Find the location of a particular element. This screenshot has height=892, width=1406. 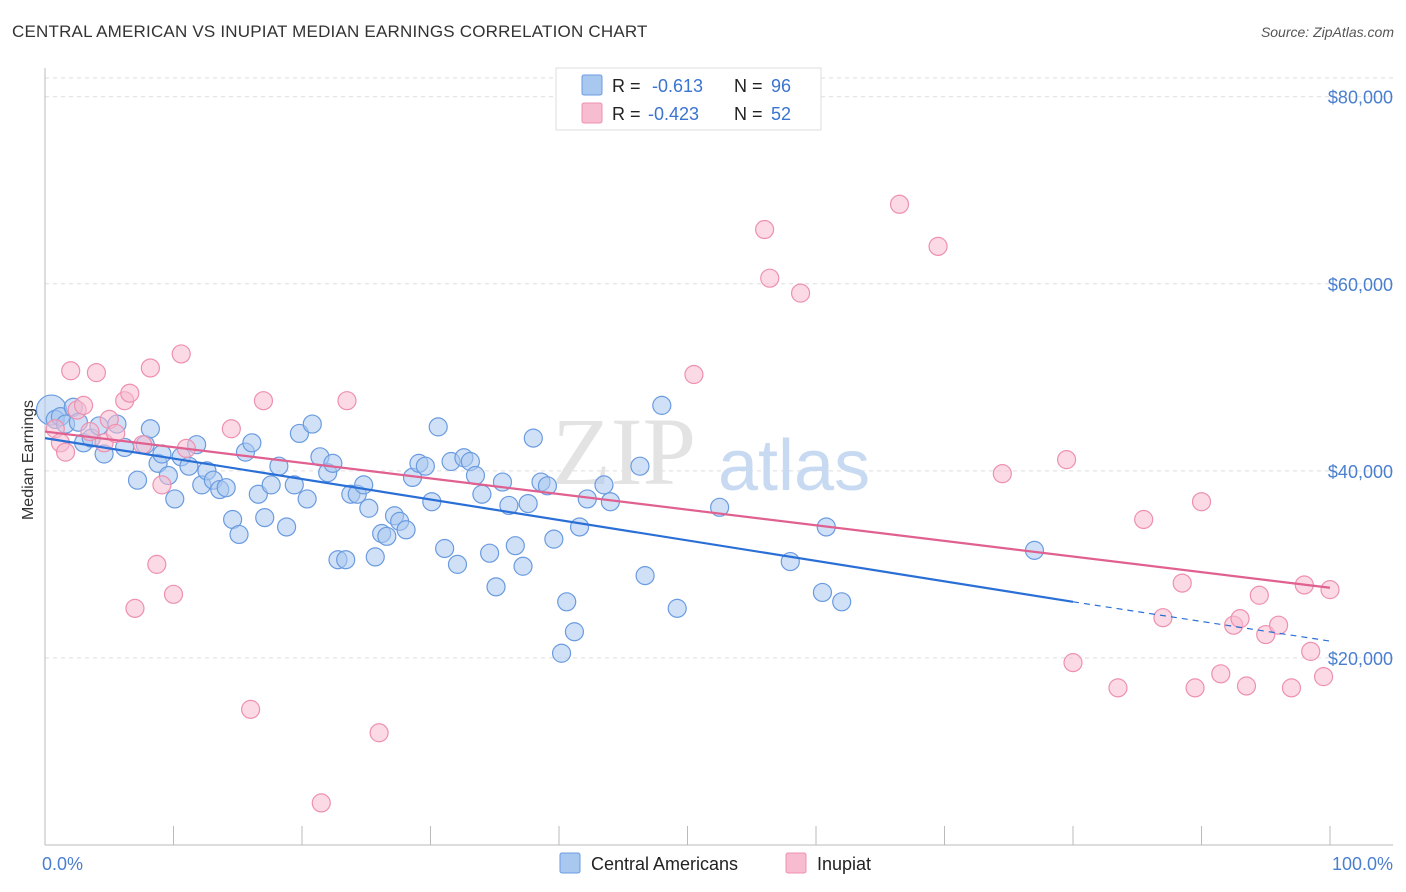

y-tick-label: $80,000 is located at coordinates (1360, 98).